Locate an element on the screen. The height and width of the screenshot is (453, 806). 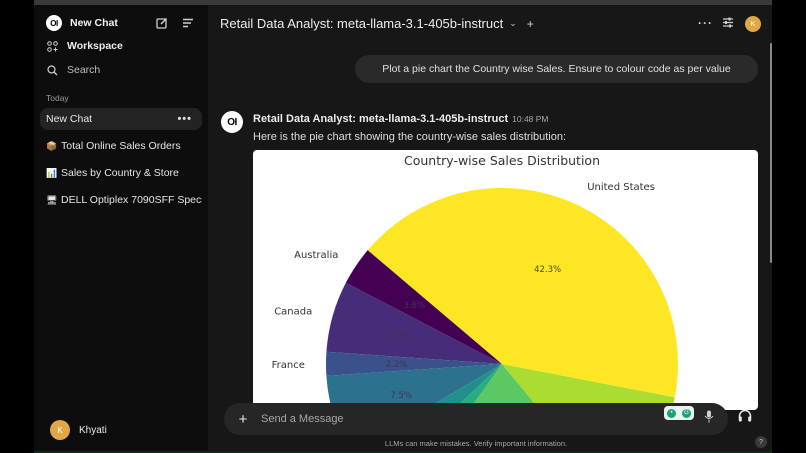
chat-item-new-chat: New Chat ••• is located at coordinates (121, 119).